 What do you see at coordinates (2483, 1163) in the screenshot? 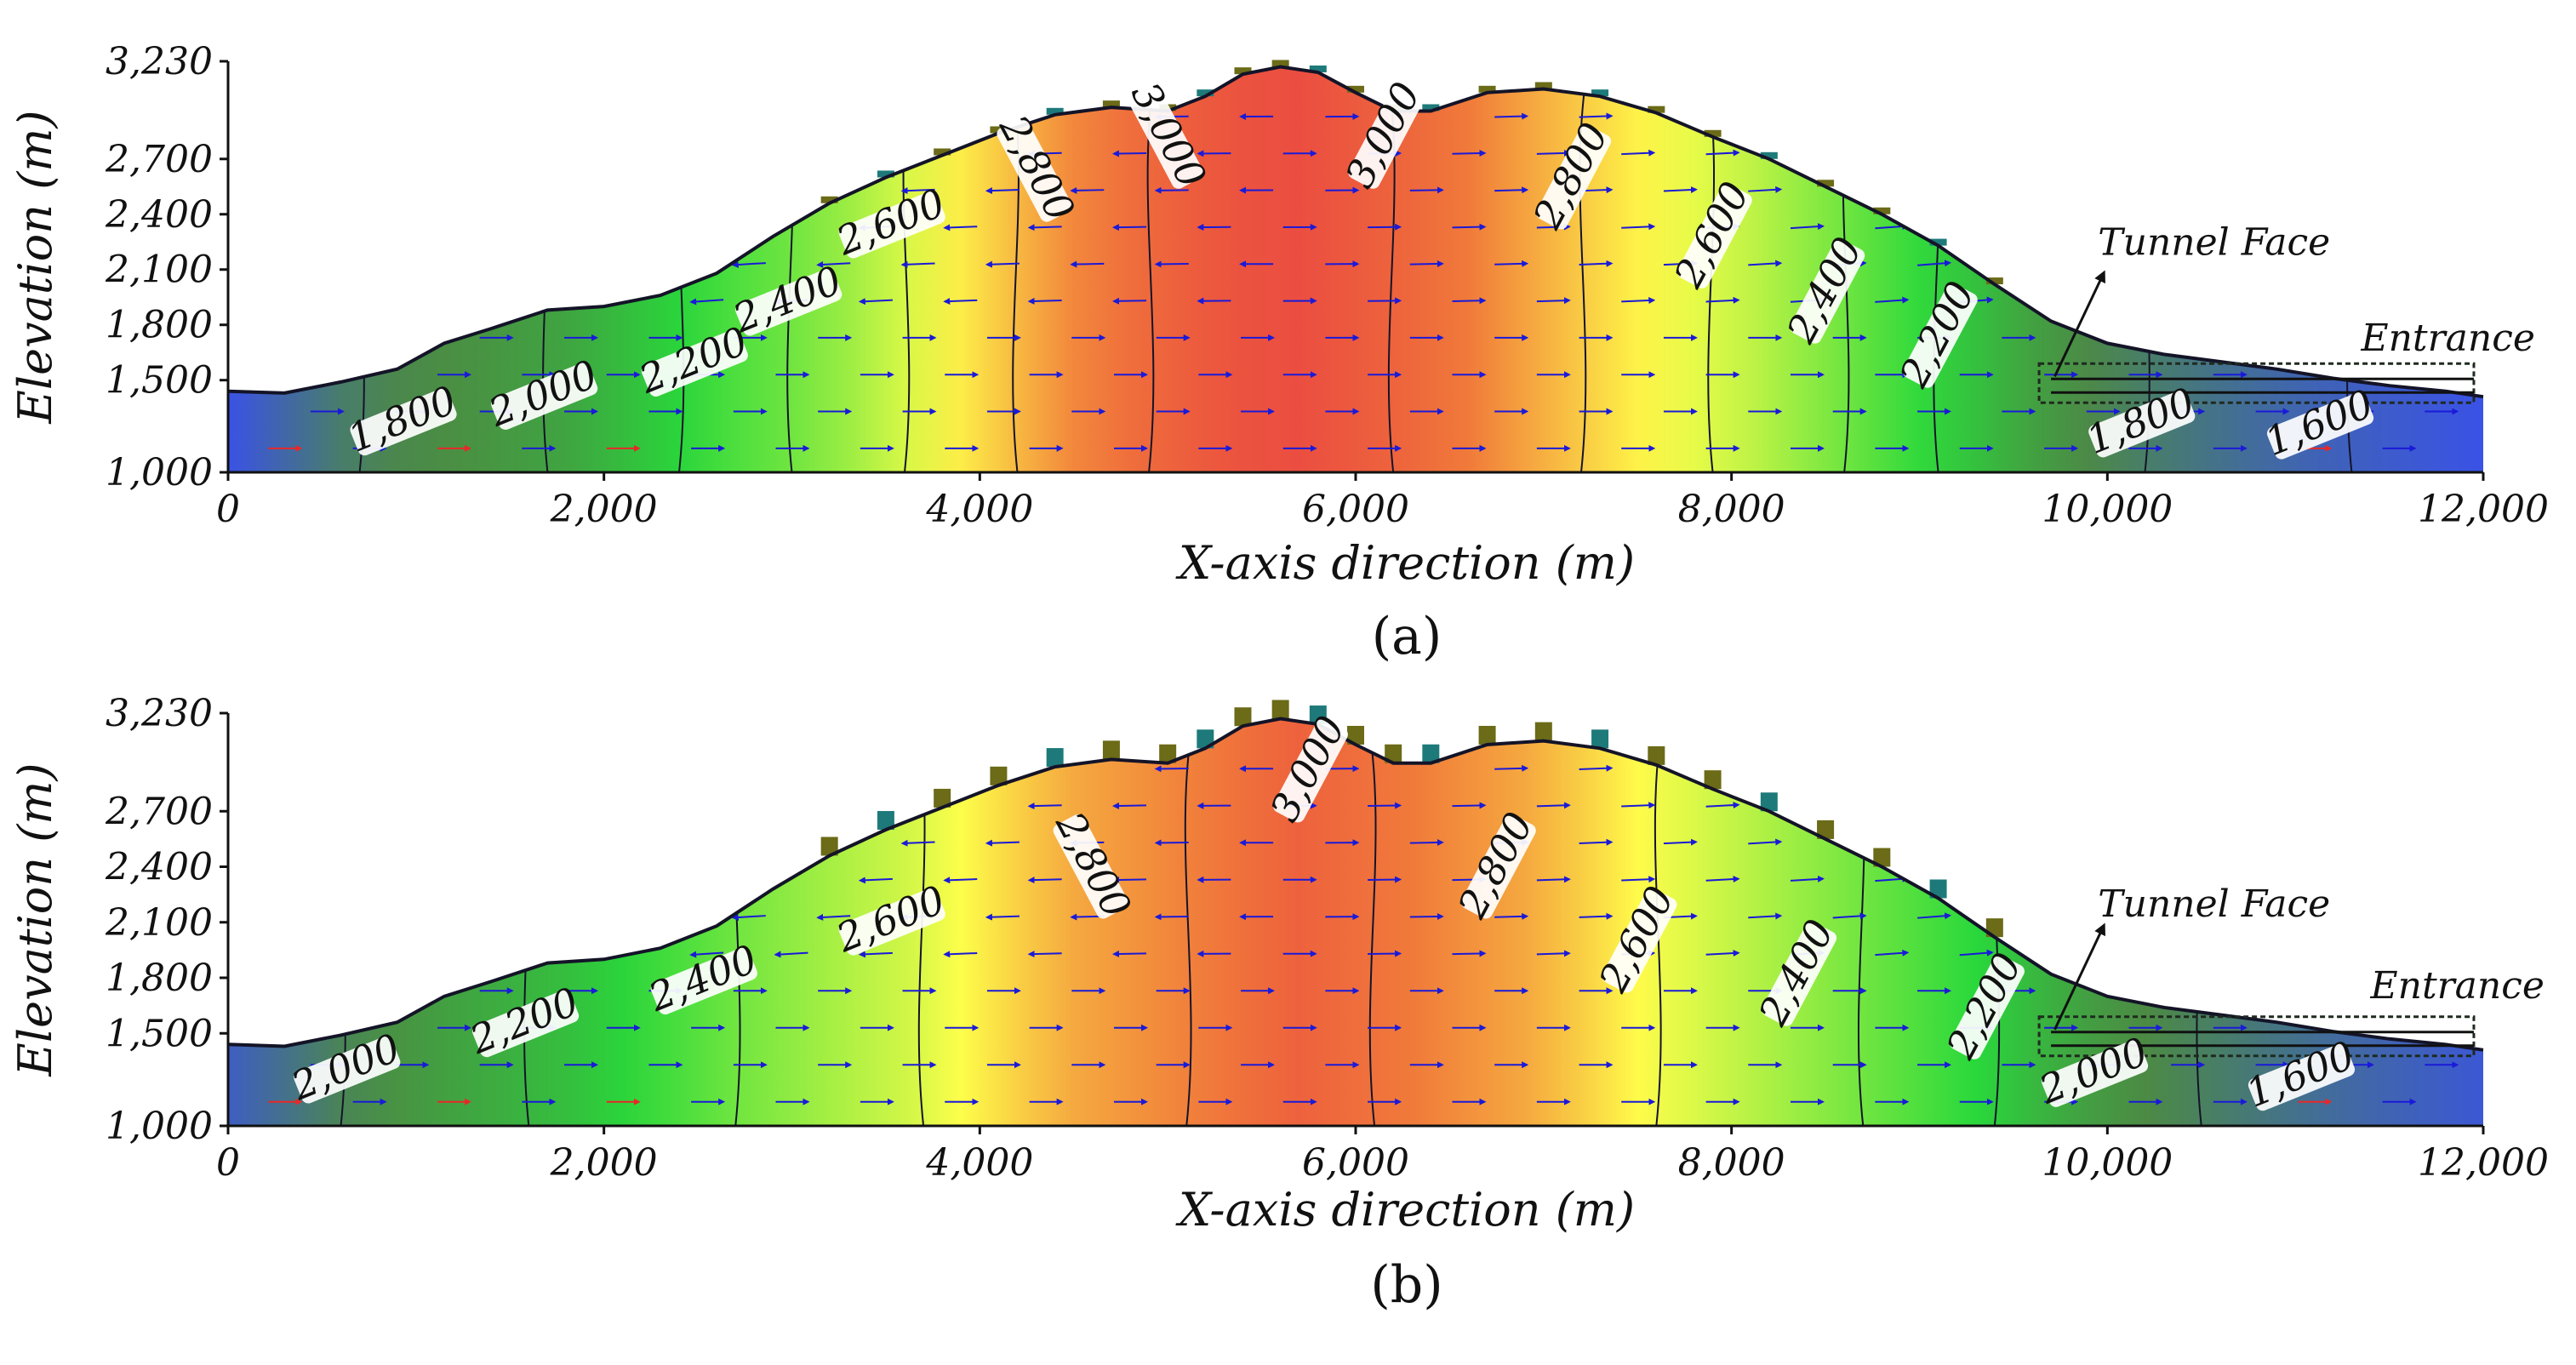
I see `x-tick-label: 12,000` at bounding box center [2483, 1163].